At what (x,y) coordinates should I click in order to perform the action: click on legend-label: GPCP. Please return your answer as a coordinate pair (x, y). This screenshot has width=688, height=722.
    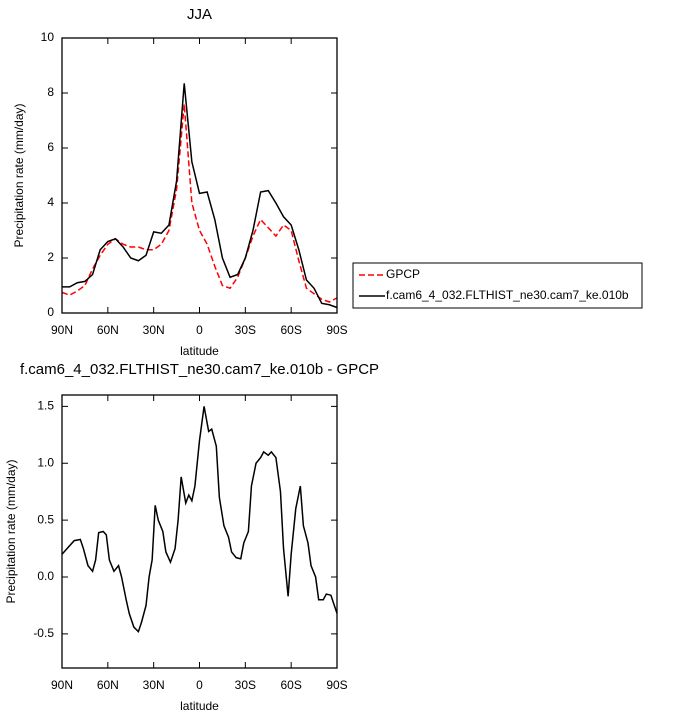
    Looking at the image, I should click on (403, 274).